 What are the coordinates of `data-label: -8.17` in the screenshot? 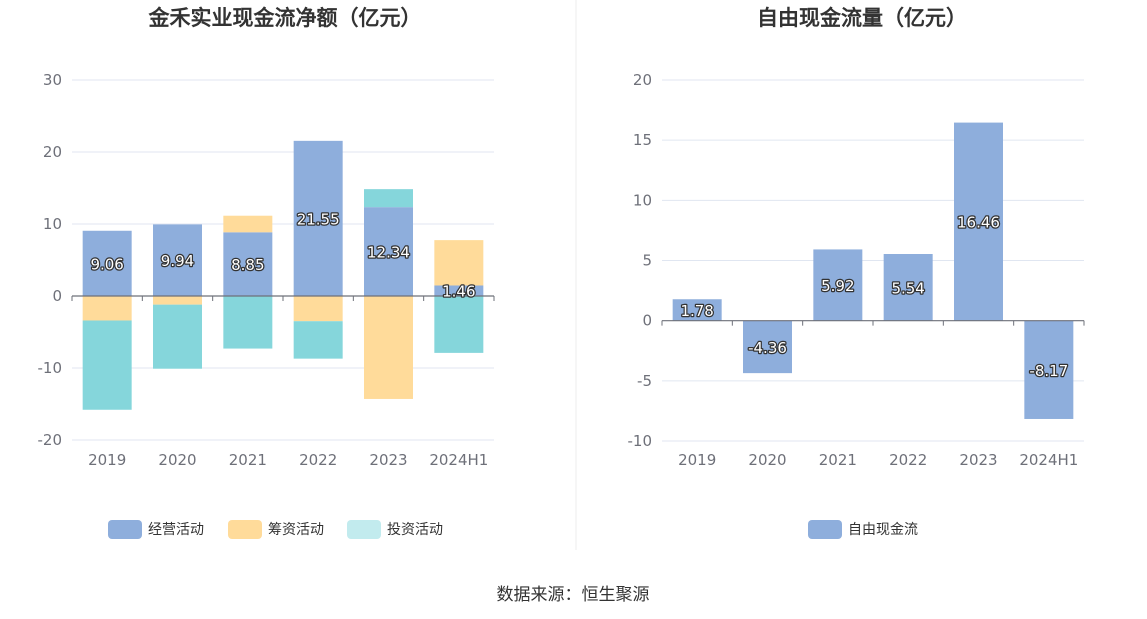 It's located at (1048, 371).